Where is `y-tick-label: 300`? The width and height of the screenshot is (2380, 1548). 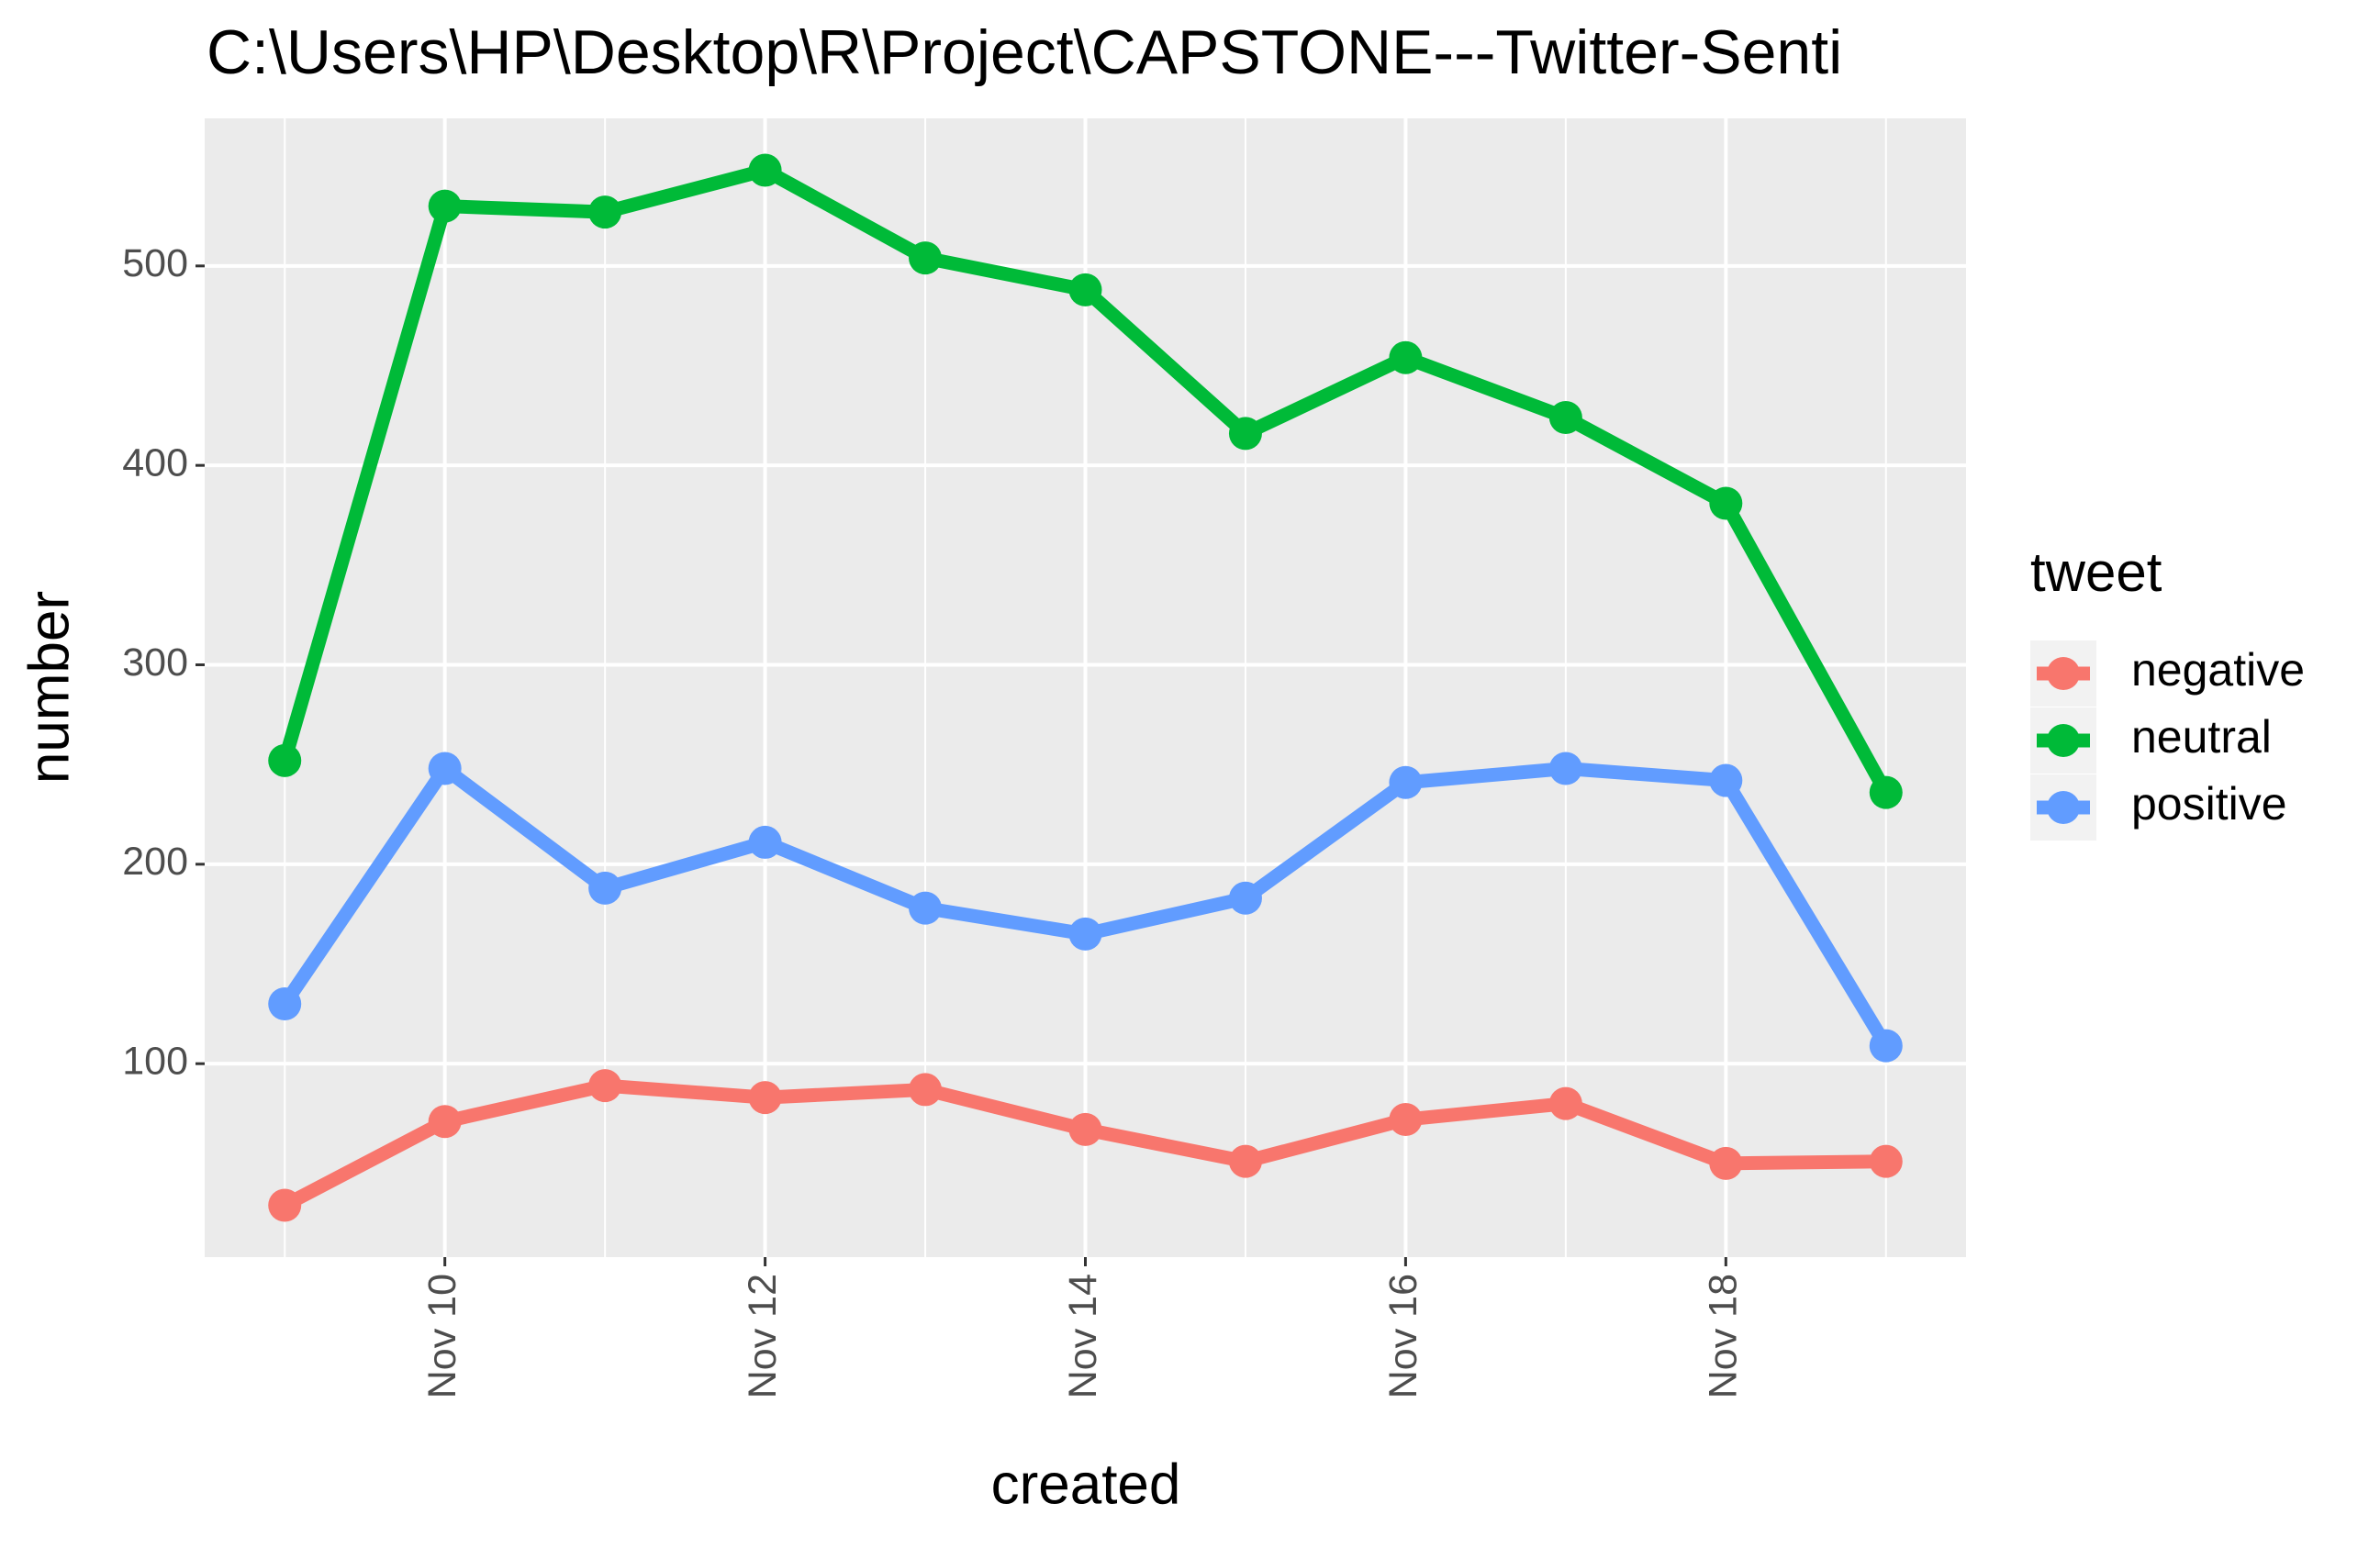 y-tick-label: 300 is located at coordinates (155, 662).